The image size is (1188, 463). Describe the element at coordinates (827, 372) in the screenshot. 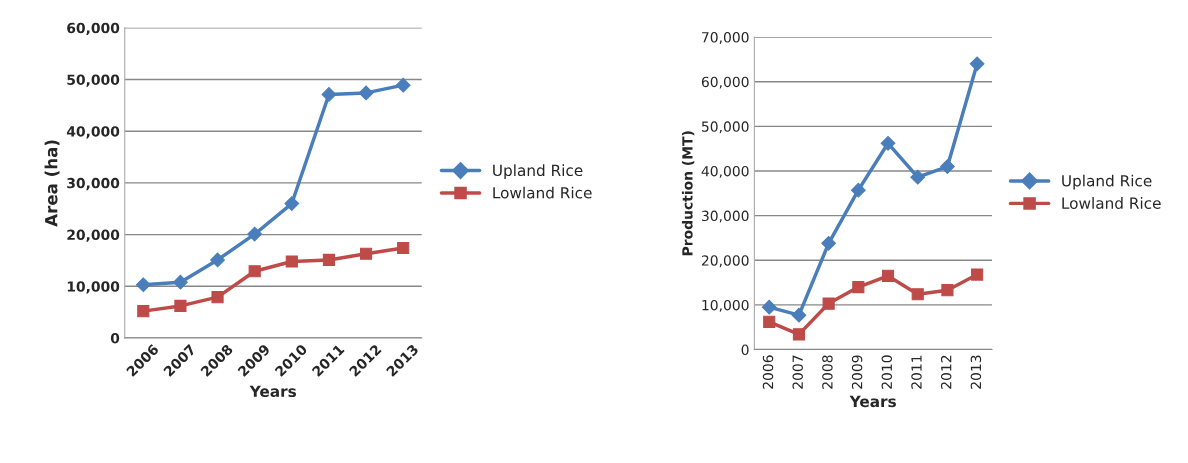

I see `x-tick-label: 2008` at that location.